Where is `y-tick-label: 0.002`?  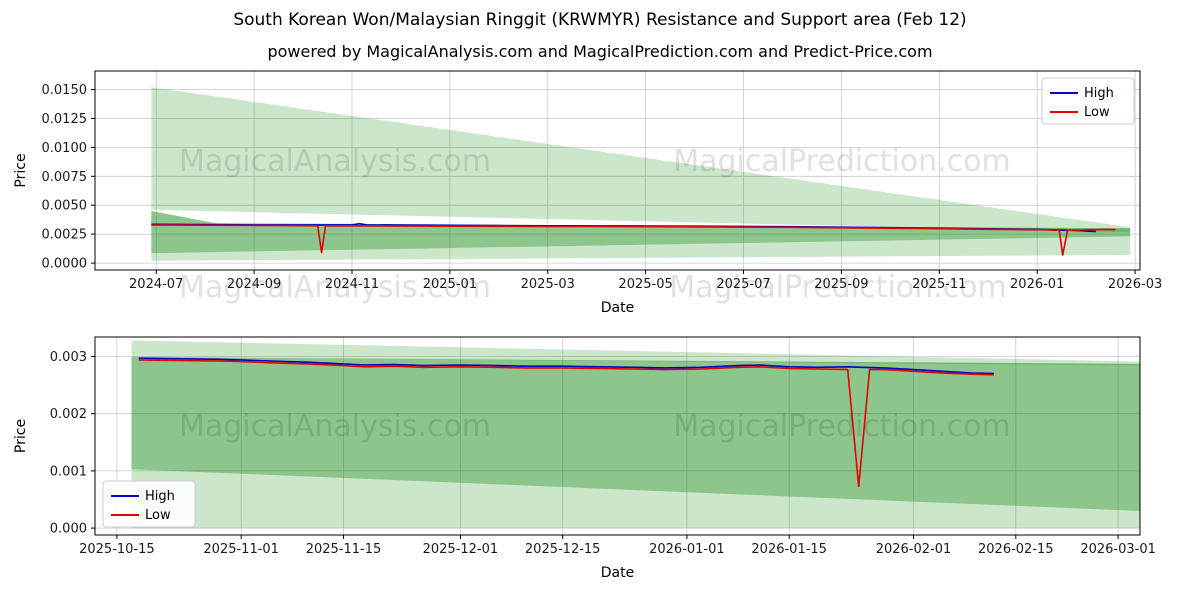
y-tick-label: 0.002 is located at coordinates (68, 414).